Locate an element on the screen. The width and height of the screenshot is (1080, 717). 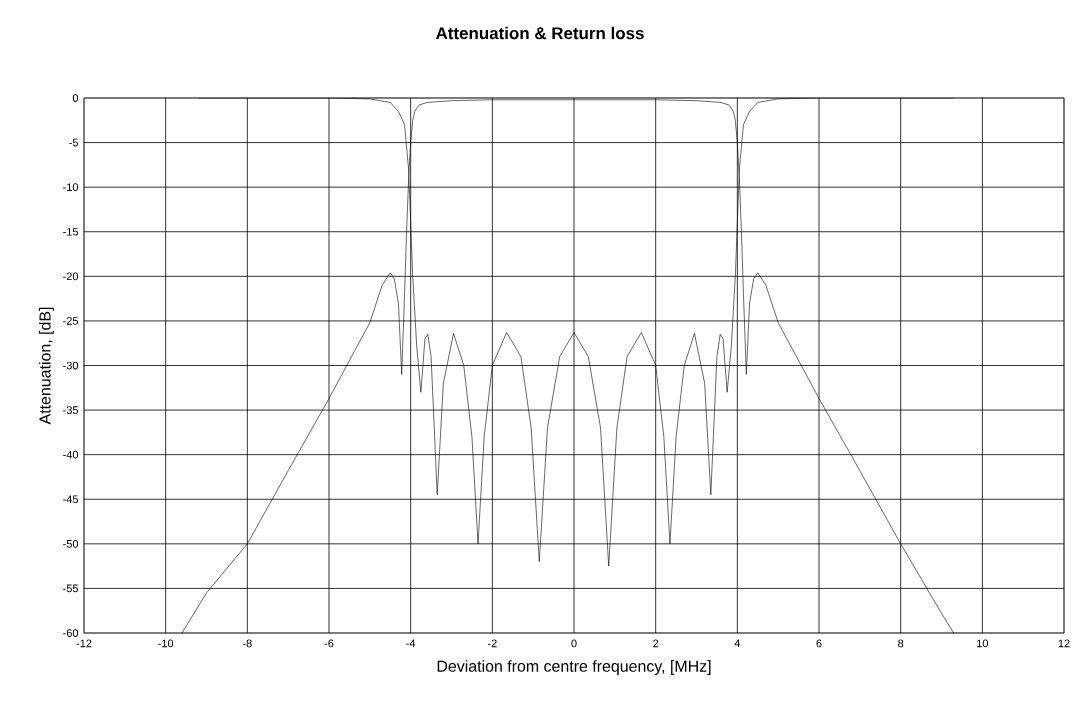
y-tick-label: -55 is located at coordinates (71, 588).